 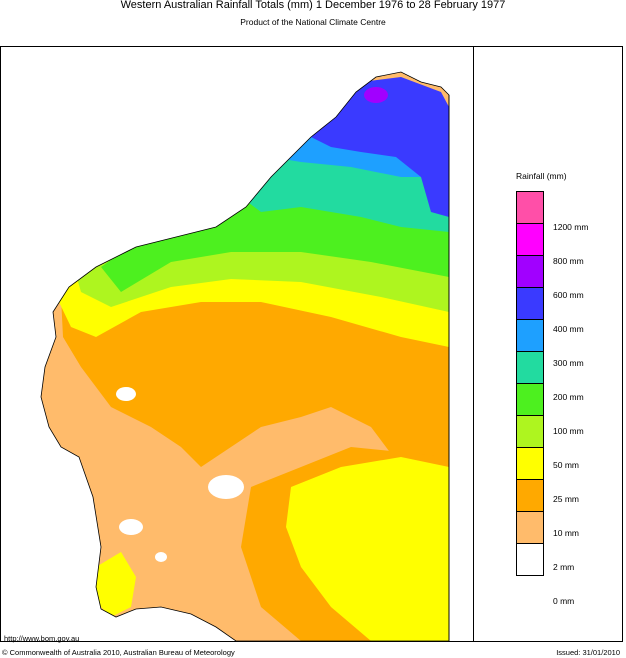 What do you see at coordinates (566, 533) in the screenshot?
I see `legend-label-10: 10 mm` at bounding box center [566, 533].